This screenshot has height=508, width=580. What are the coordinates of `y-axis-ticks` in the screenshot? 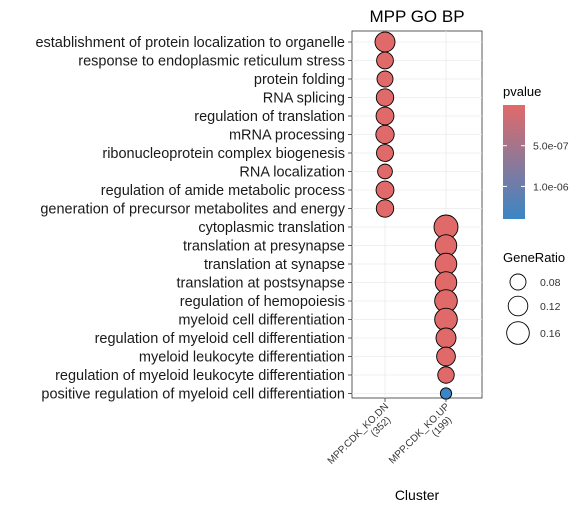 It's located at (350, 217).